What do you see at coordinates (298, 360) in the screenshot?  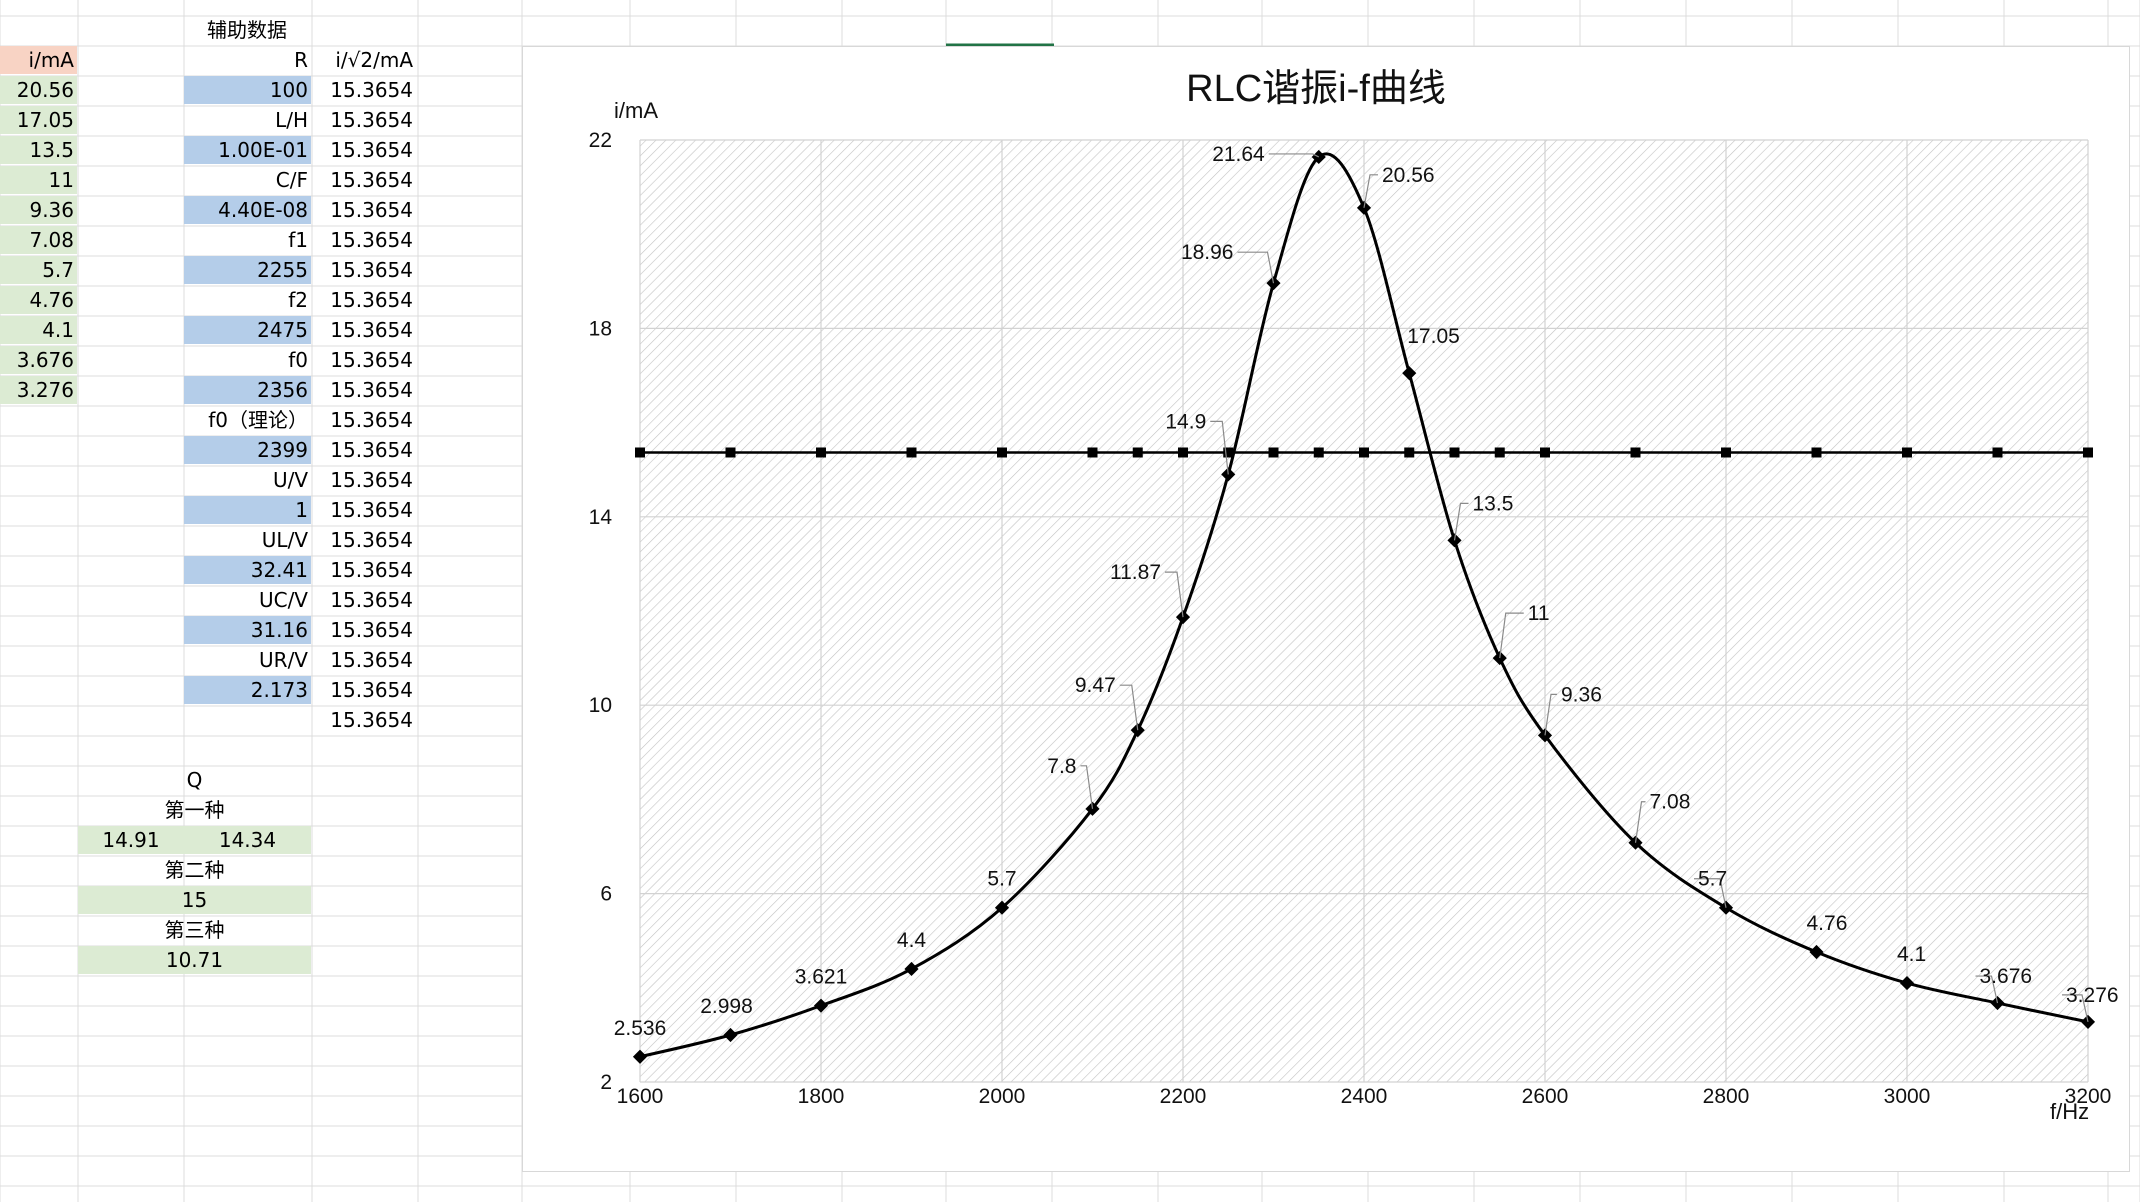 I see `param-label-cell: f0` at bounding box center [298, 360].